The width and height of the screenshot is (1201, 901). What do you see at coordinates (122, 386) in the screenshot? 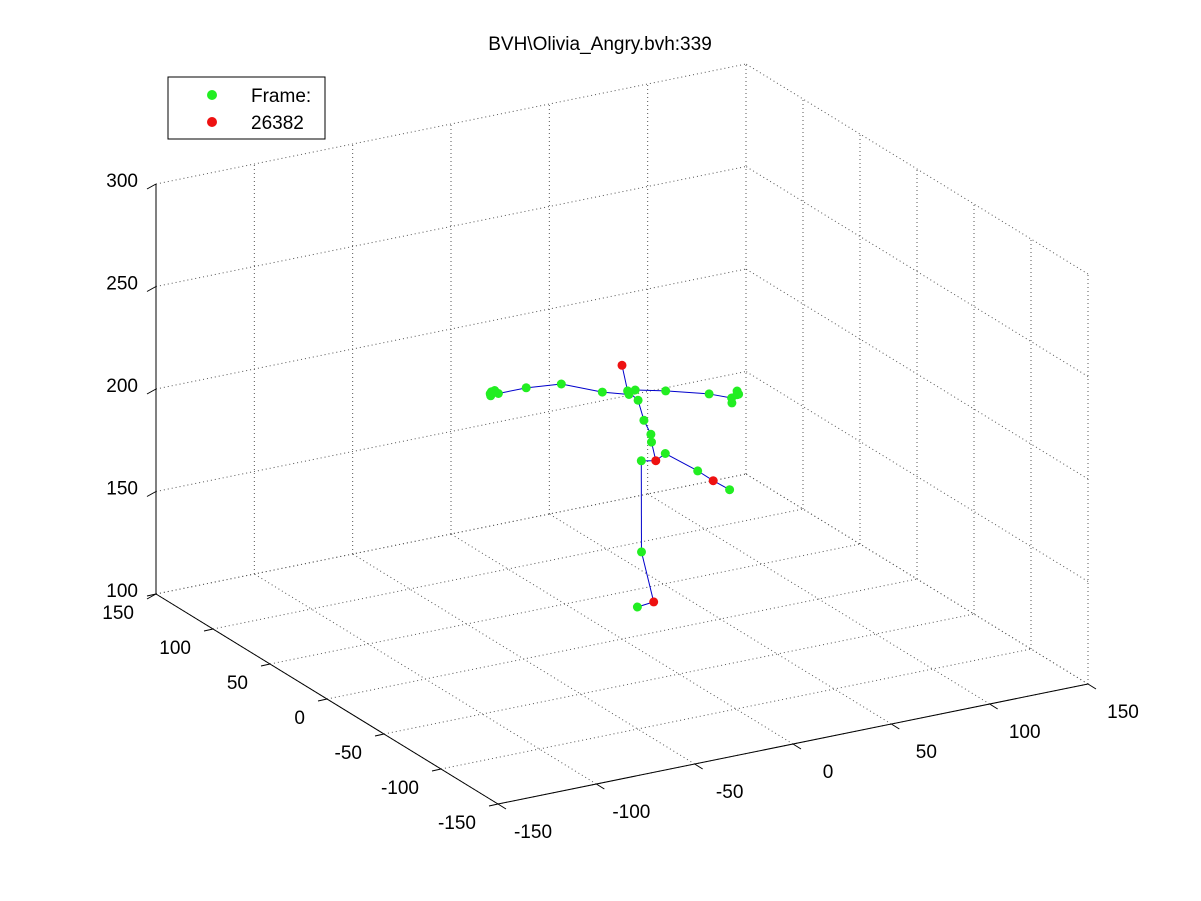
I see `z-tick-label: 200` at bounding box center [122, 386].